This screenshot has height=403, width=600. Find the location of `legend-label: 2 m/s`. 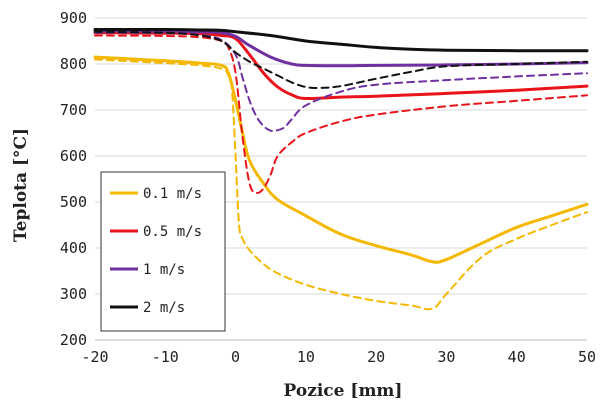

legend-label: 2 m/s is located at coordinates (164, 308).